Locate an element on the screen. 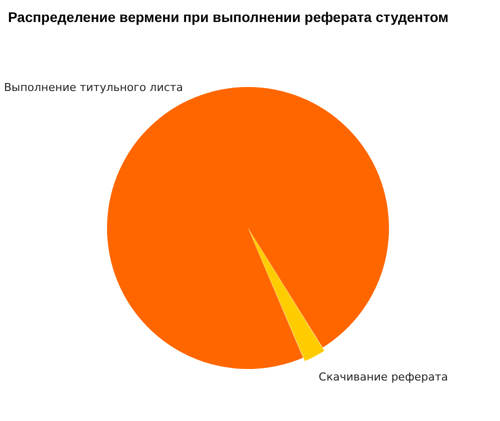 The width and height of the screenshot is (500, 421). slice-label: Выполнение титульного листа is located at coordinates (94, 87).